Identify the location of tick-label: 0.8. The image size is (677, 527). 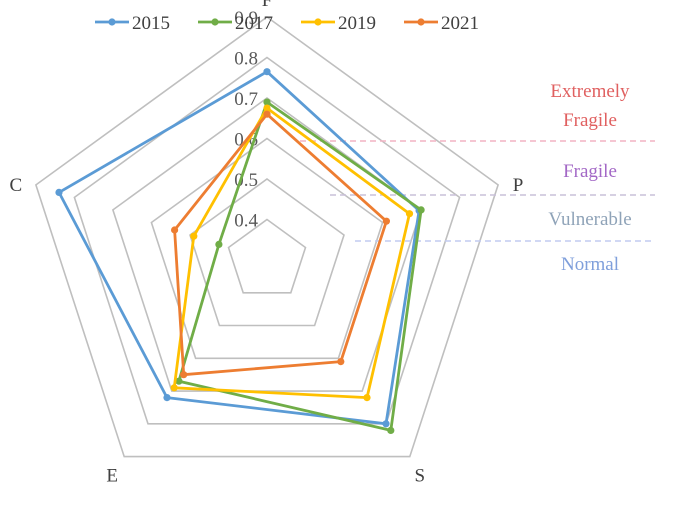
(246, 59).